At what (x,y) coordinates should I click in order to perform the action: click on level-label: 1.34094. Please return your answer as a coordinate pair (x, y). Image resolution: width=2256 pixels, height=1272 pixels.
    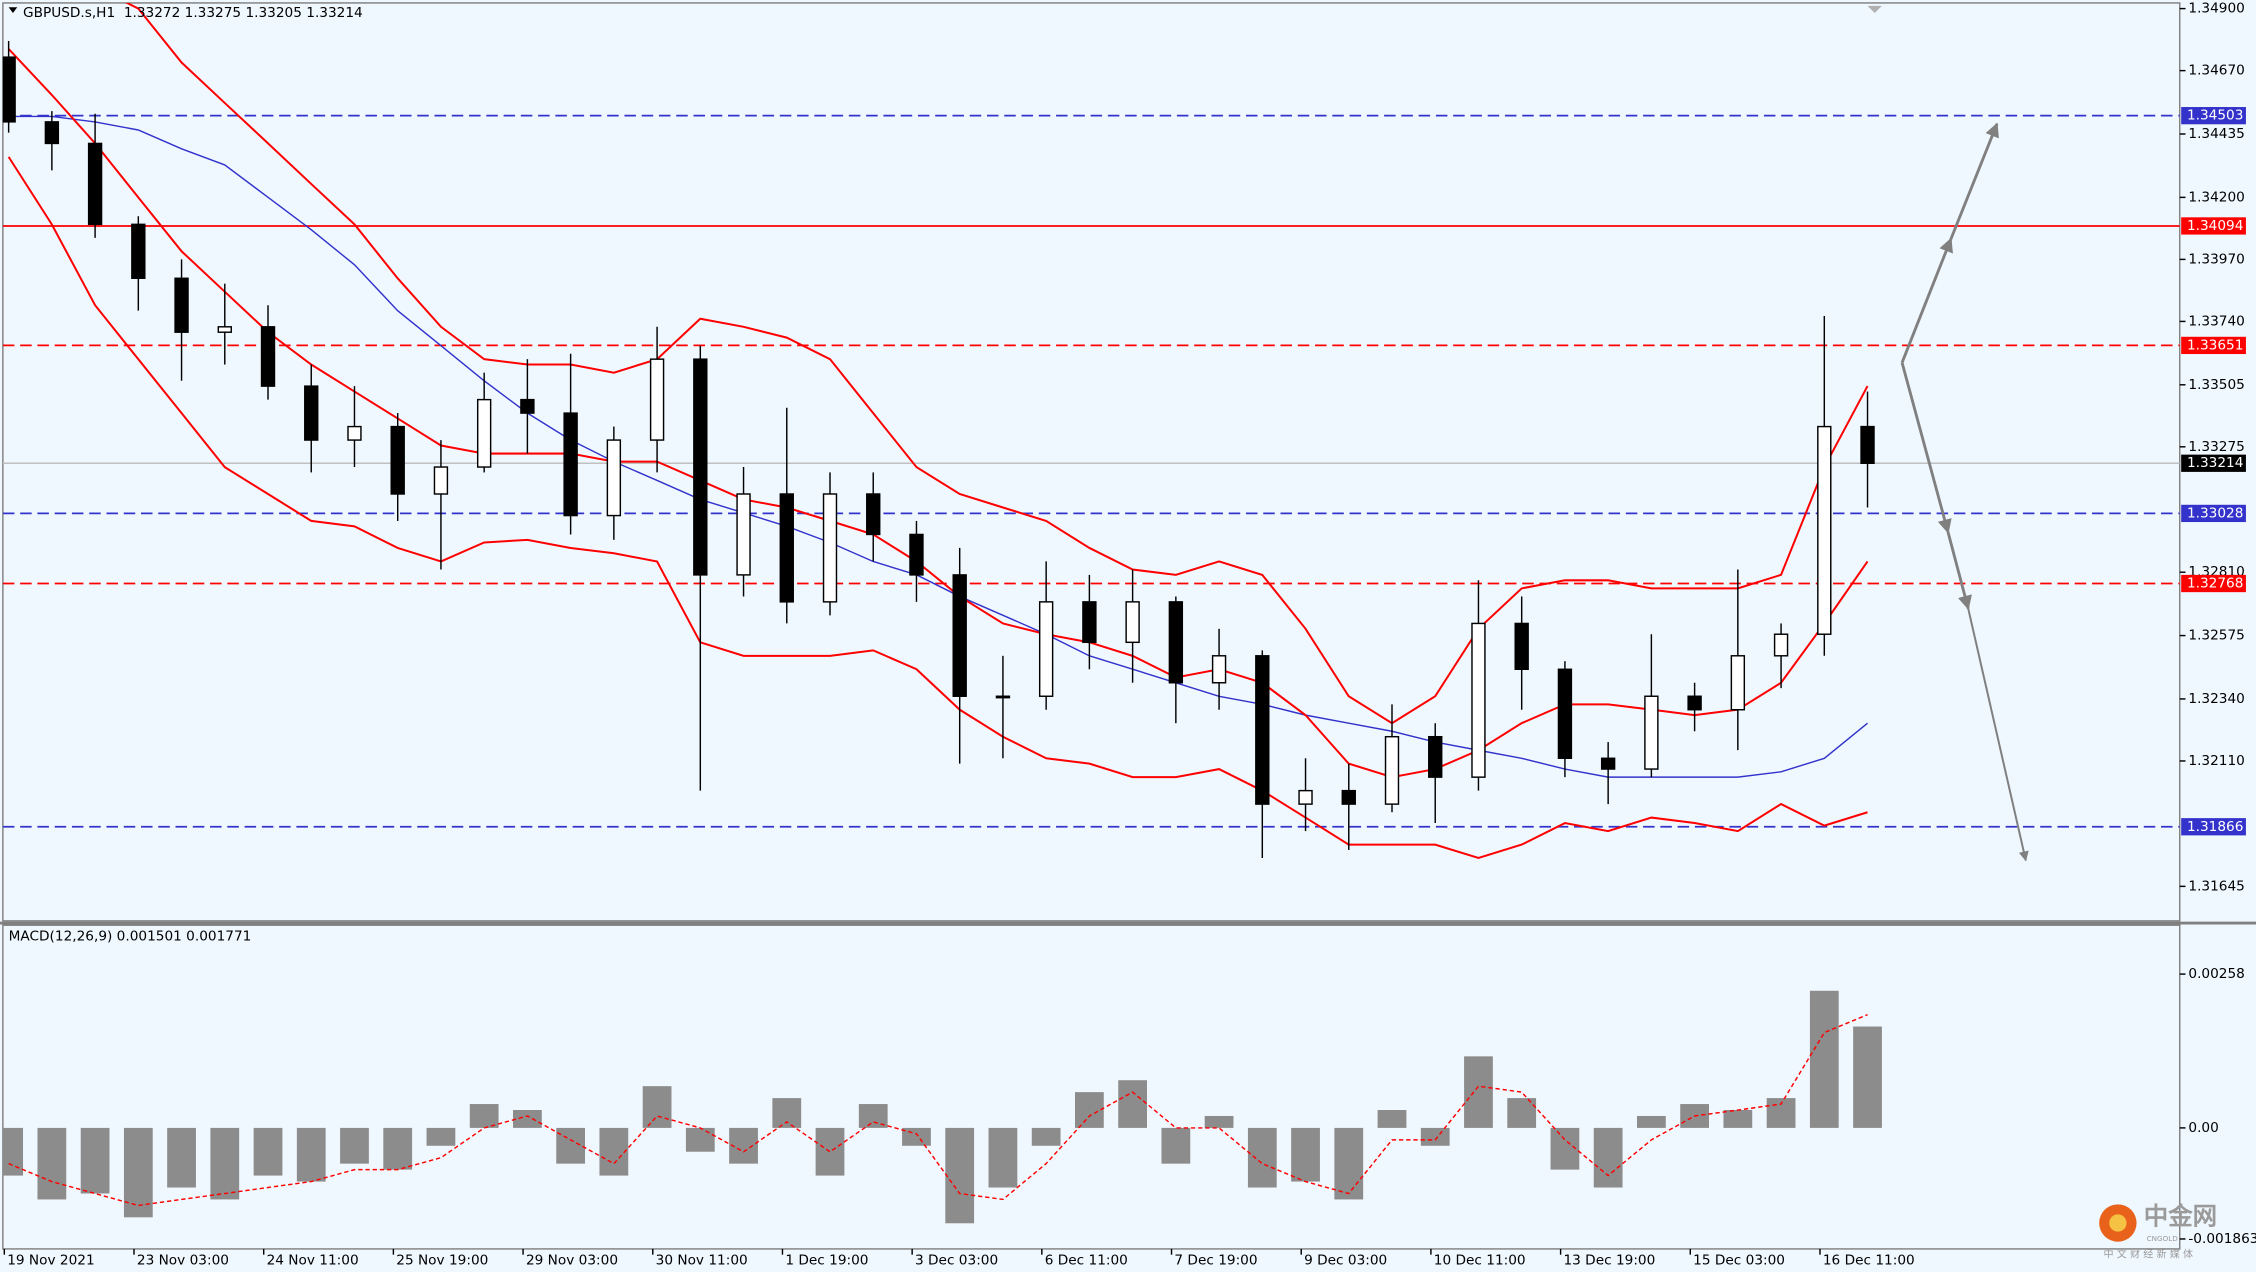
    Looking at the image, I should click on (2215, 226).